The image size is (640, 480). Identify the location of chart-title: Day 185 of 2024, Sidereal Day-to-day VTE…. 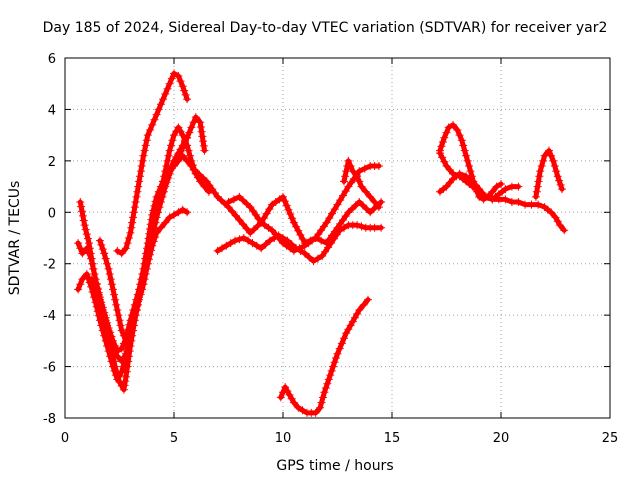
(325, 28).